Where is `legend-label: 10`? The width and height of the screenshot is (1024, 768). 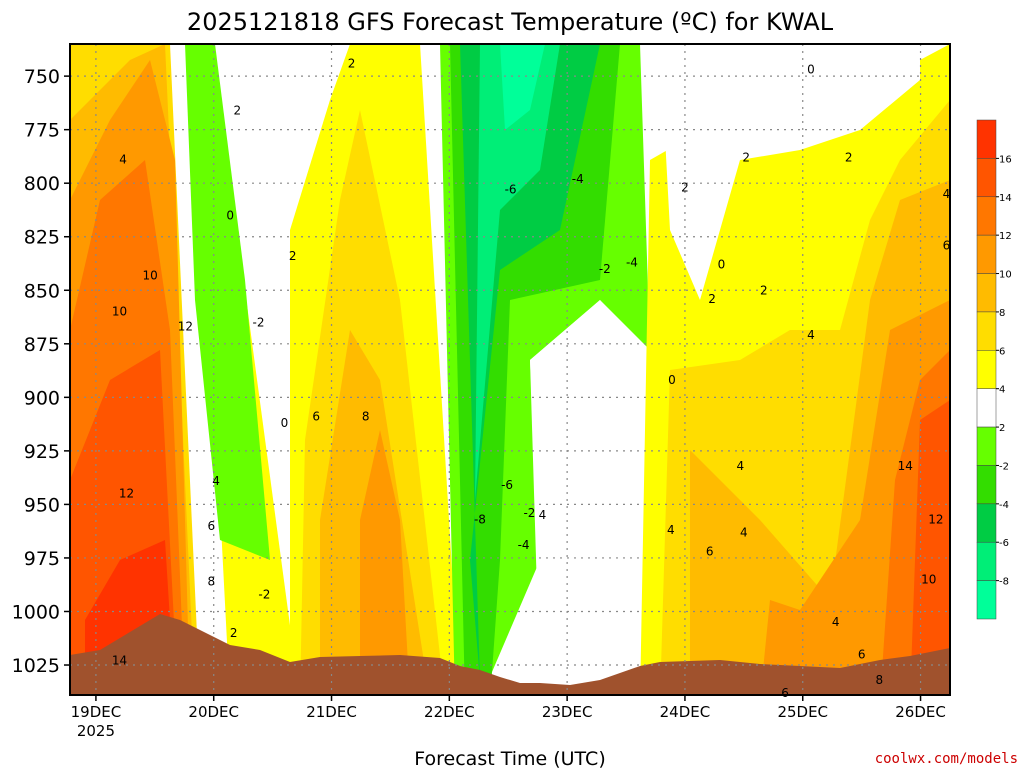 legend-label: 10 is located at coordinates (1005, 275).